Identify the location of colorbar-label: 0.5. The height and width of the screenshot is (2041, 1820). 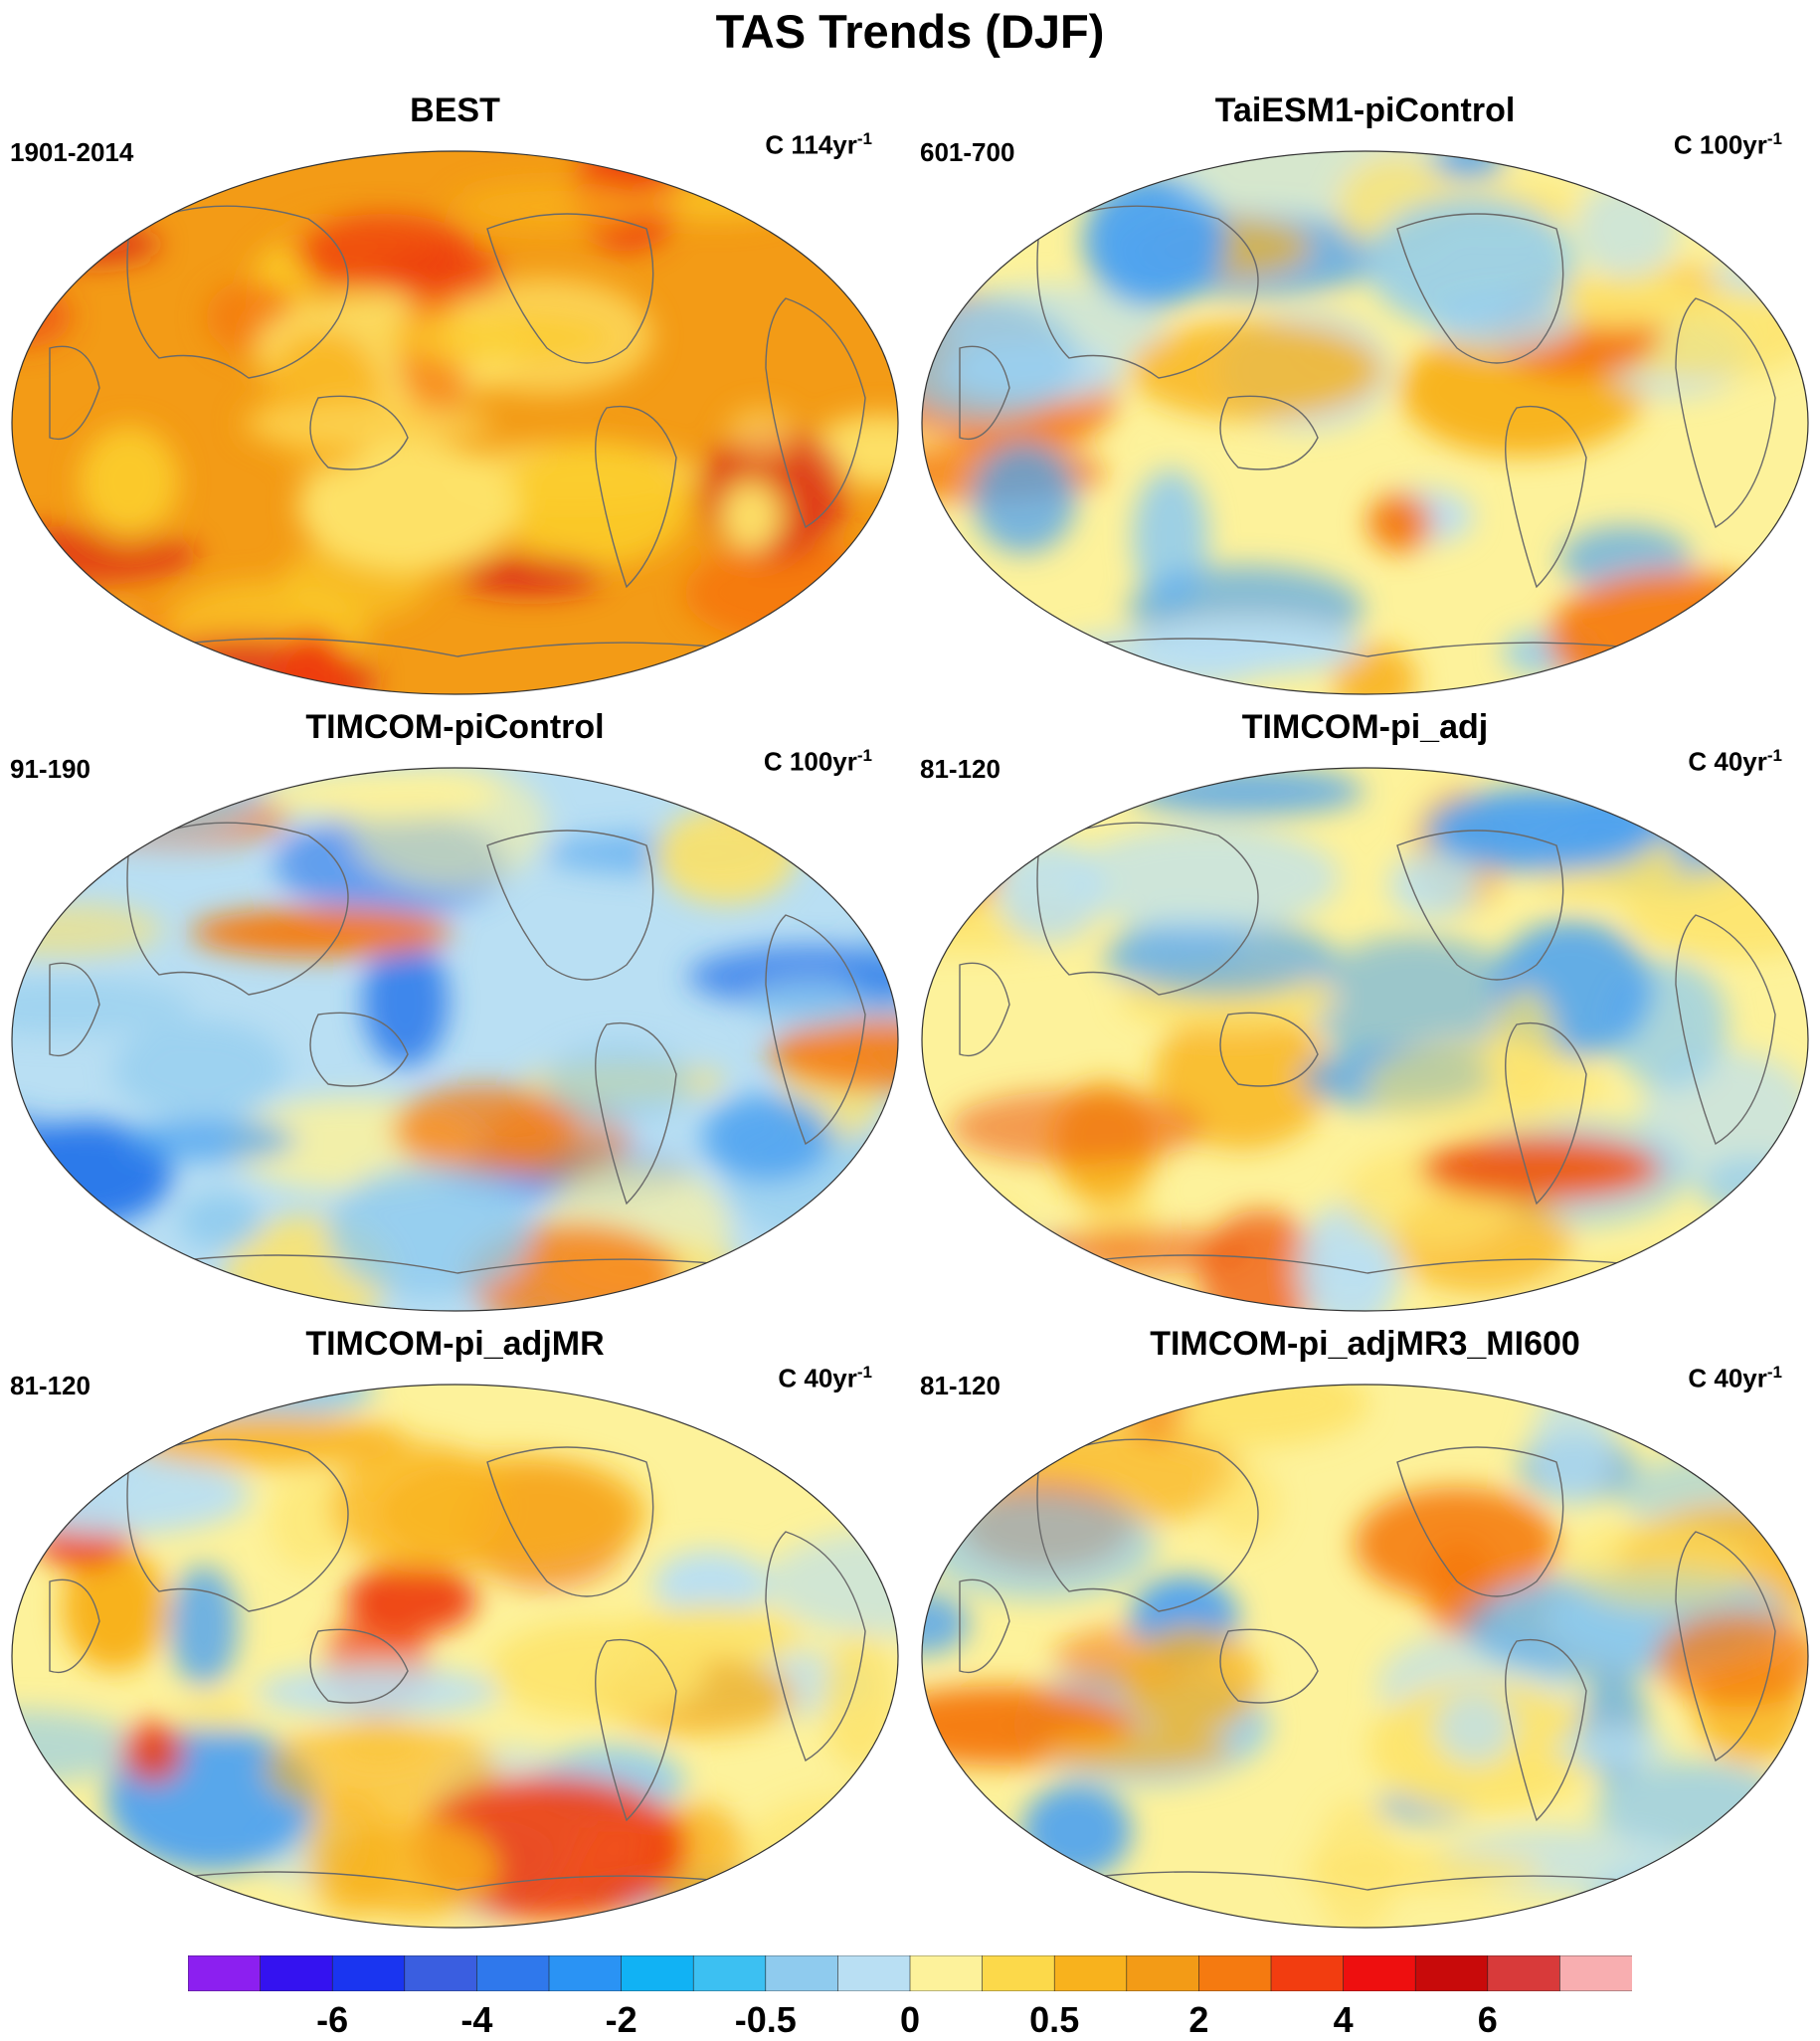
(1054, 2019).